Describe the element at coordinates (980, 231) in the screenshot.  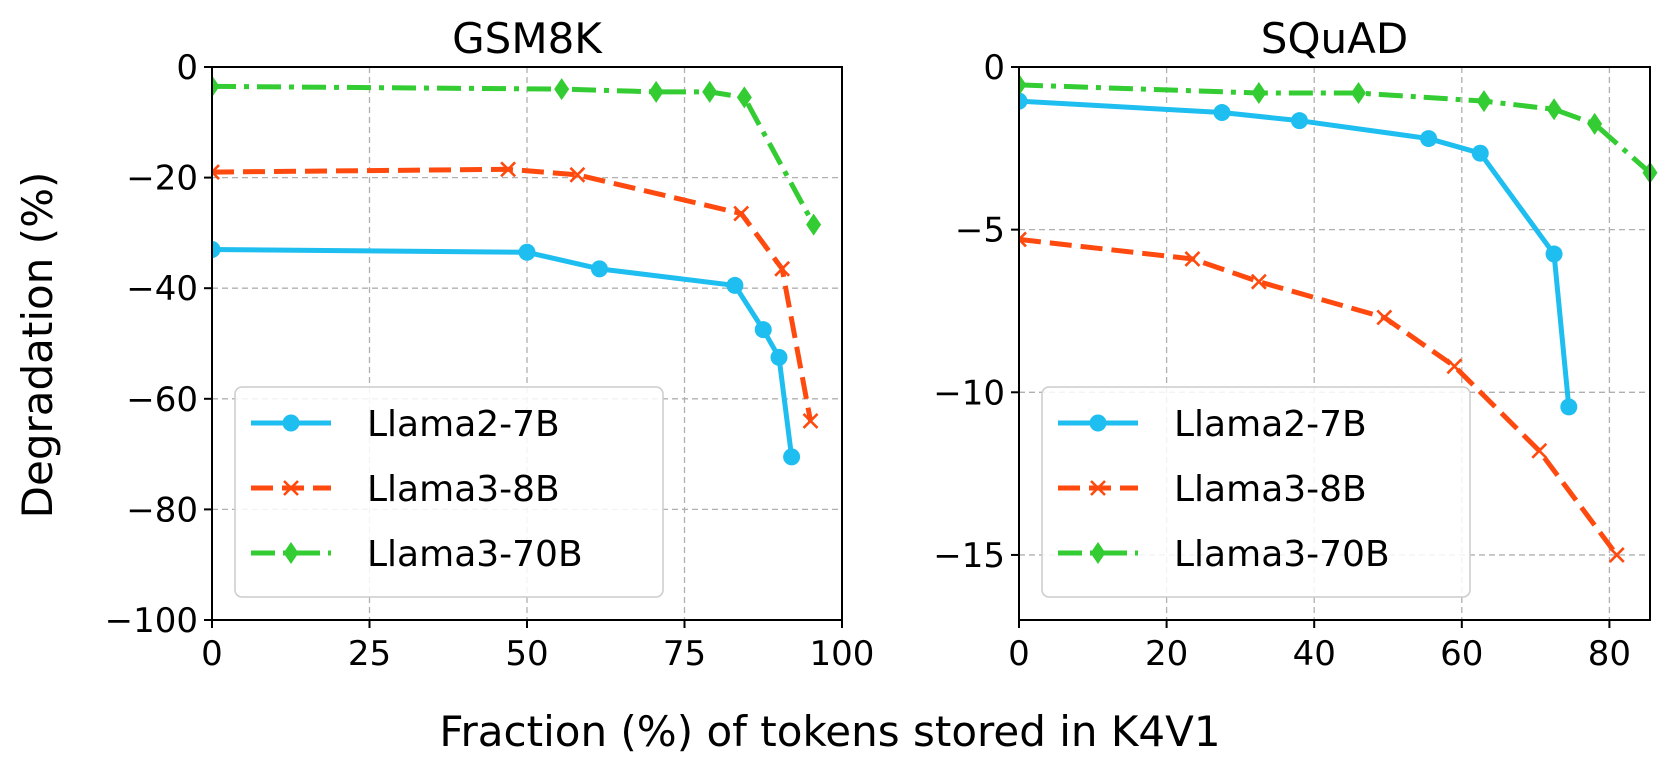
I see `y-tick-label: −5` at that location.